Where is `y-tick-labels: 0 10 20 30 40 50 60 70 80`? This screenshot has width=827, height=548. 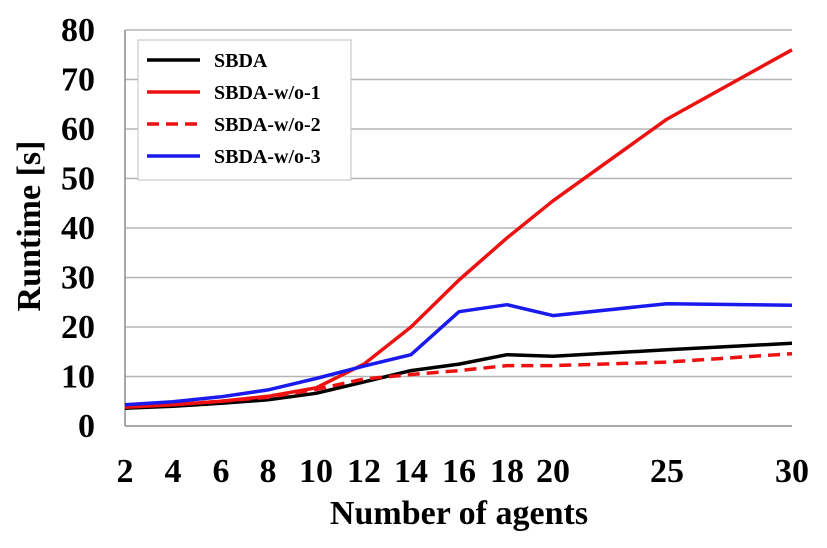 y-tick-labels: 0 10 20 30 40 50 60 70 80 is located at coordinates (78, 228).